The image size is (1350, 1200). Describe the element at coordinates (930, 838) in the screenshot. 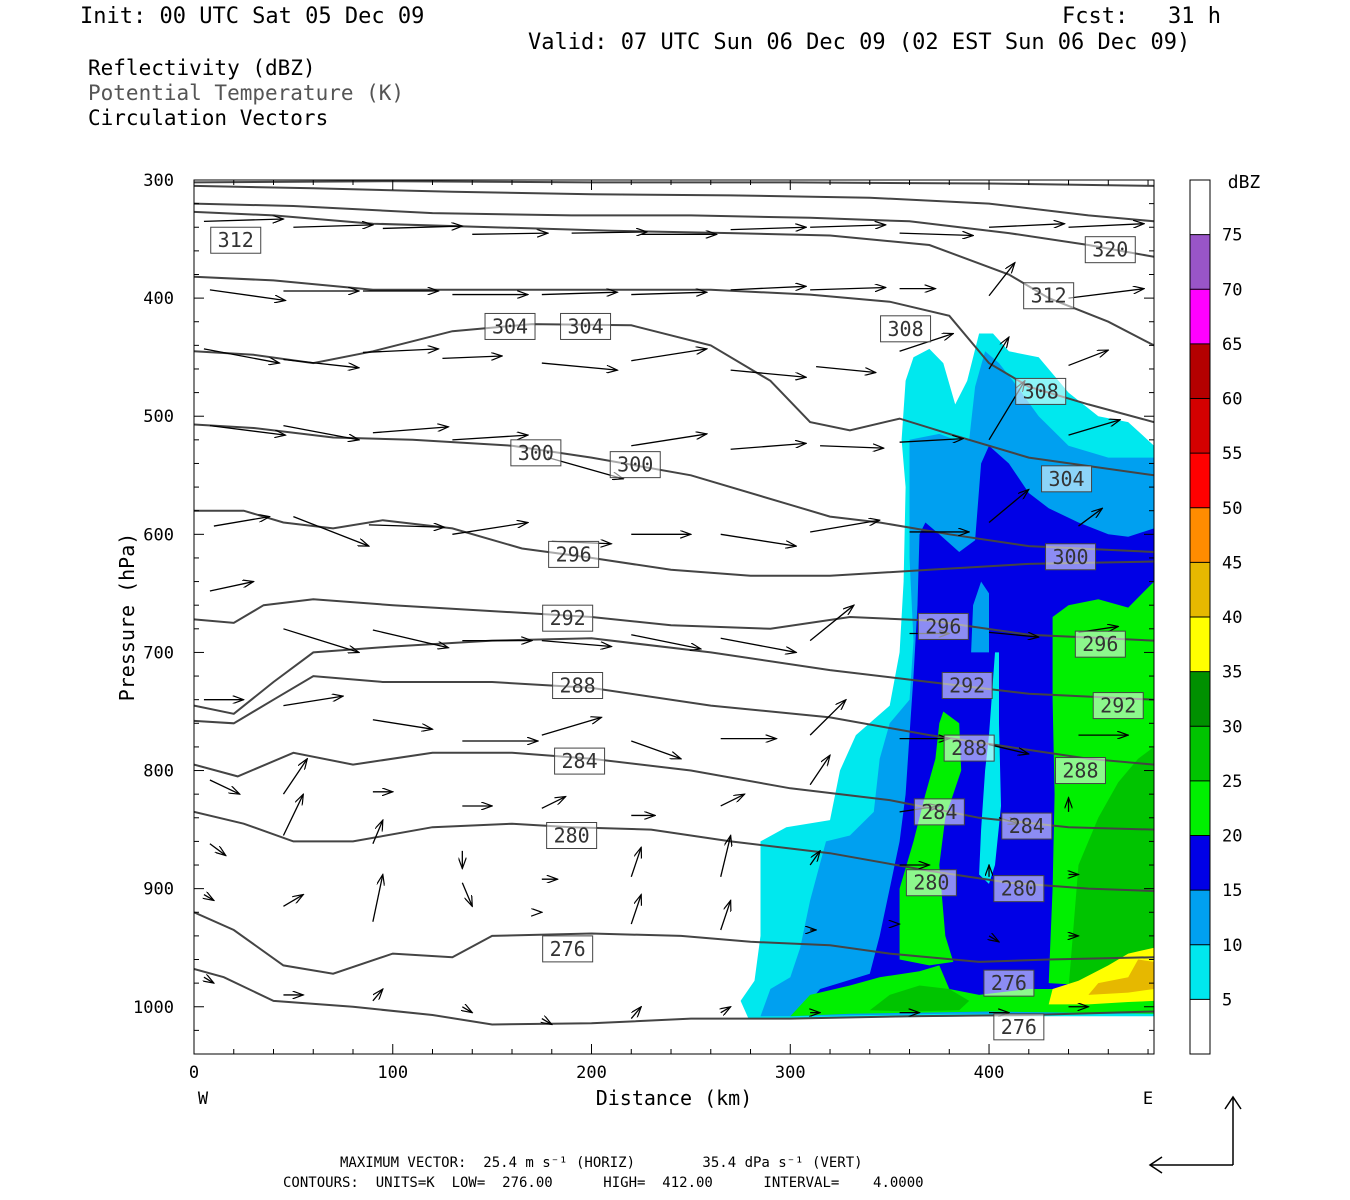

I see `refl-20-col1` at that location.